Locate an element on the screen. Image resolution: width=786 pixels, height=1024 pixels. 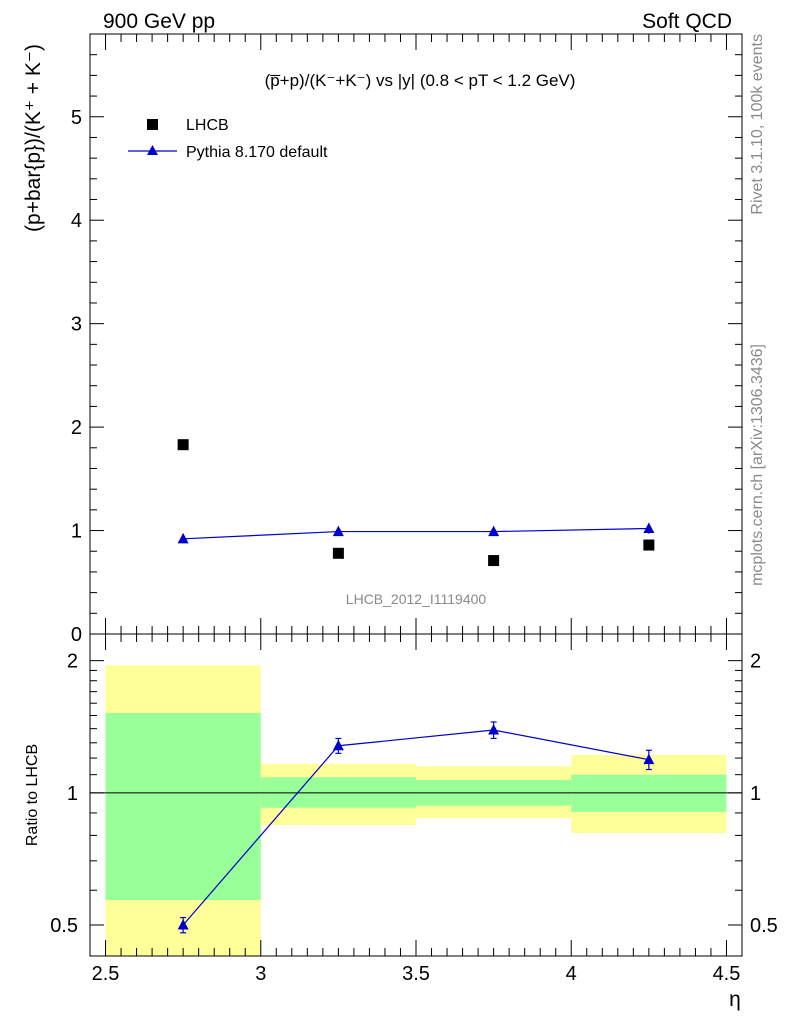
x-tick-label: 2.5 is located at coordinates (106, 974).